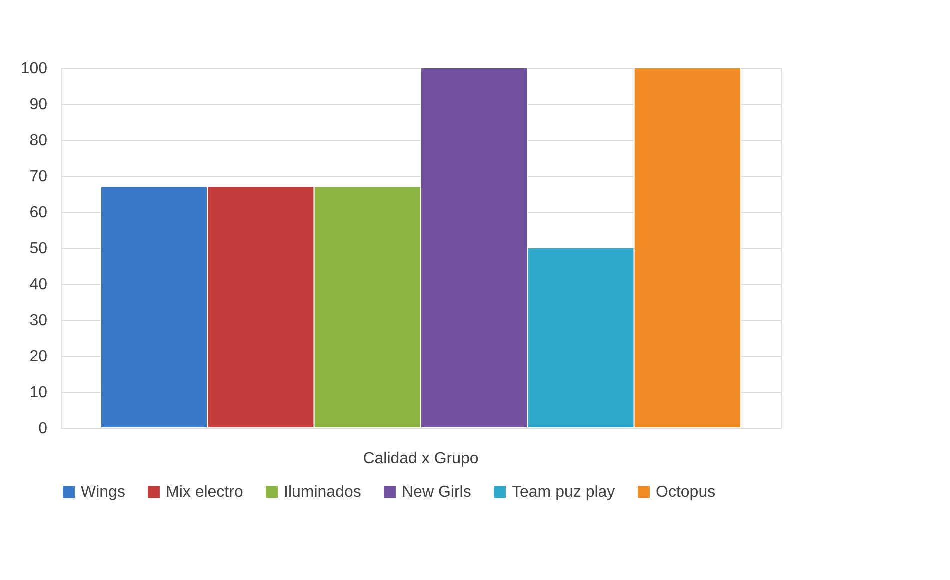  I want to click on y-tick-label: 80, so click(39, 141).